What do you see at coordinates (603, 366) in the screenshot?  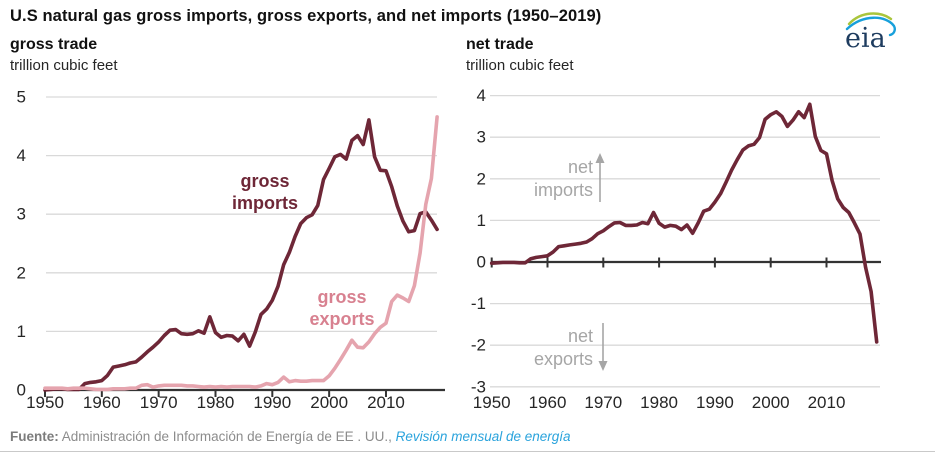 I see `down-arrow-head-icon` at bounding box center [603, 366].